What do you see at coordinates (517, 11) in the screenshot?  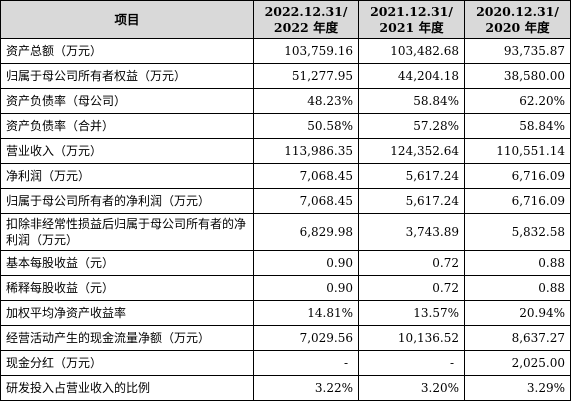 I see `header-2020-date: 2020.12.31/` at bounding box center [517, 11].